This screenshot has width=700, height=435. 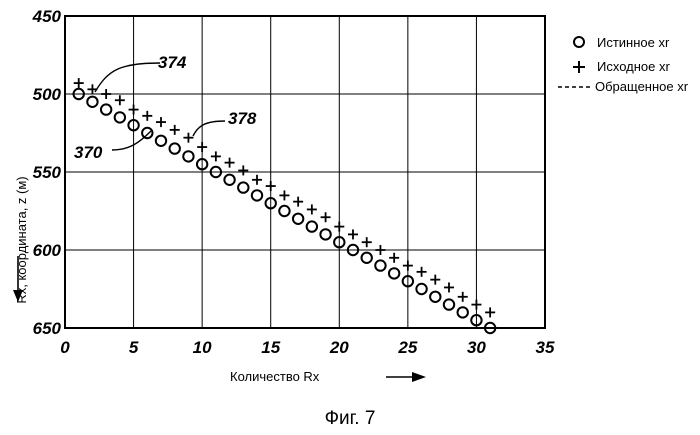 I want to click on x-tick-label: 30, so click(x=476, y=347).